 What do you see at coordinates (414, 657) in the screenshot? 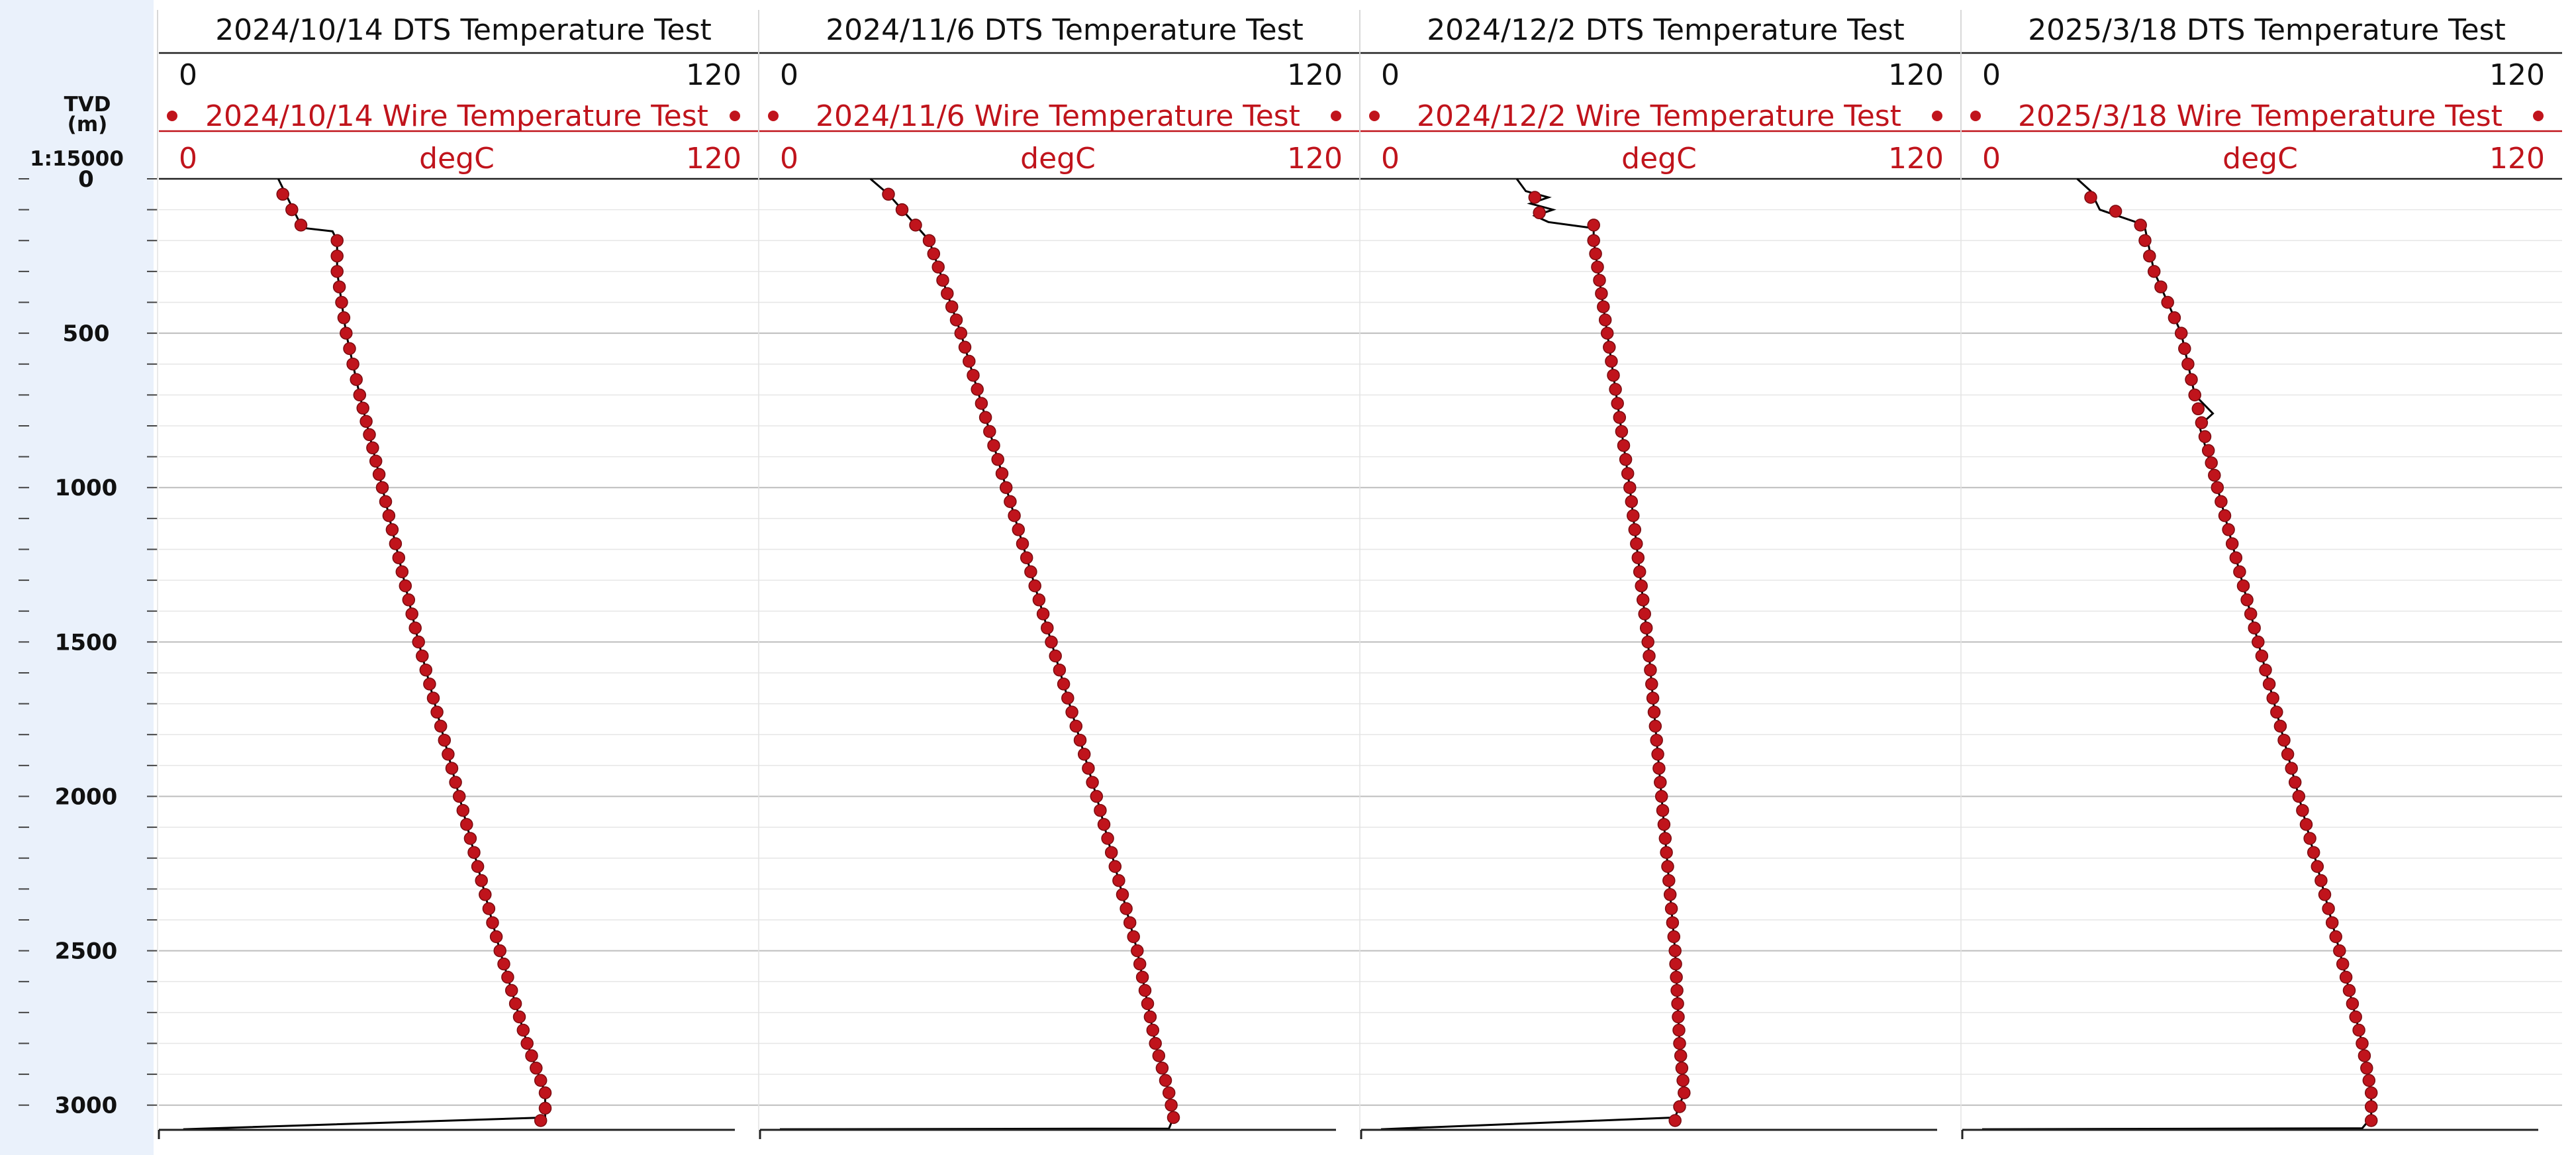
I see `wire-temperature-points` at bounding box center [414, 657].